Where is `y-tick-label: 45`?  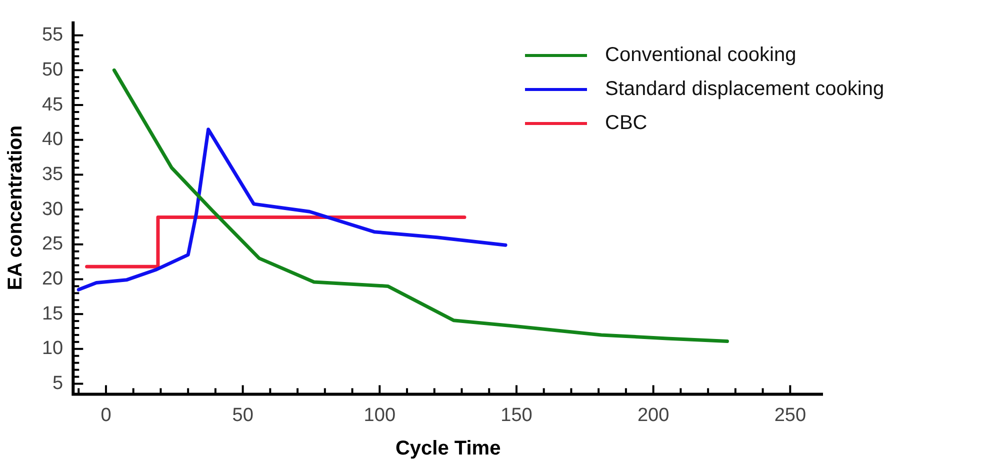
y-tick-label: 45 is located at coordinates (53, 105).